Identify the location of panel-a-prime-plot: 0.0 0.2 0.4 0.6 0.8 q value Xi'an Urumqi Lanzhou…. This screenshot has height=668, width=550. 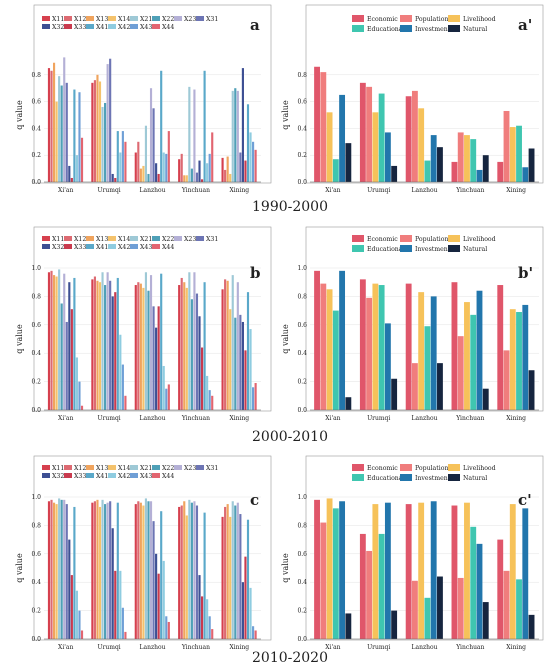
(410, 104).